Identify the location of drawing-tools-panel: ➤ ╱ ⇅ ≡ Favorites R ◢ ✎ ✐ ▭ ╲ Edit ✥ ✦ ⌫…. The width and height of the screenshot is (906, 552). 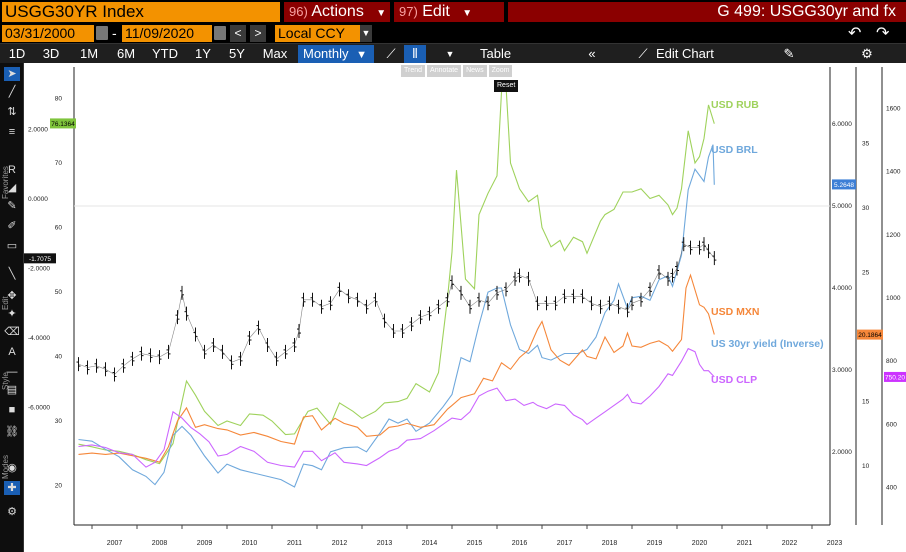
(12, 307).